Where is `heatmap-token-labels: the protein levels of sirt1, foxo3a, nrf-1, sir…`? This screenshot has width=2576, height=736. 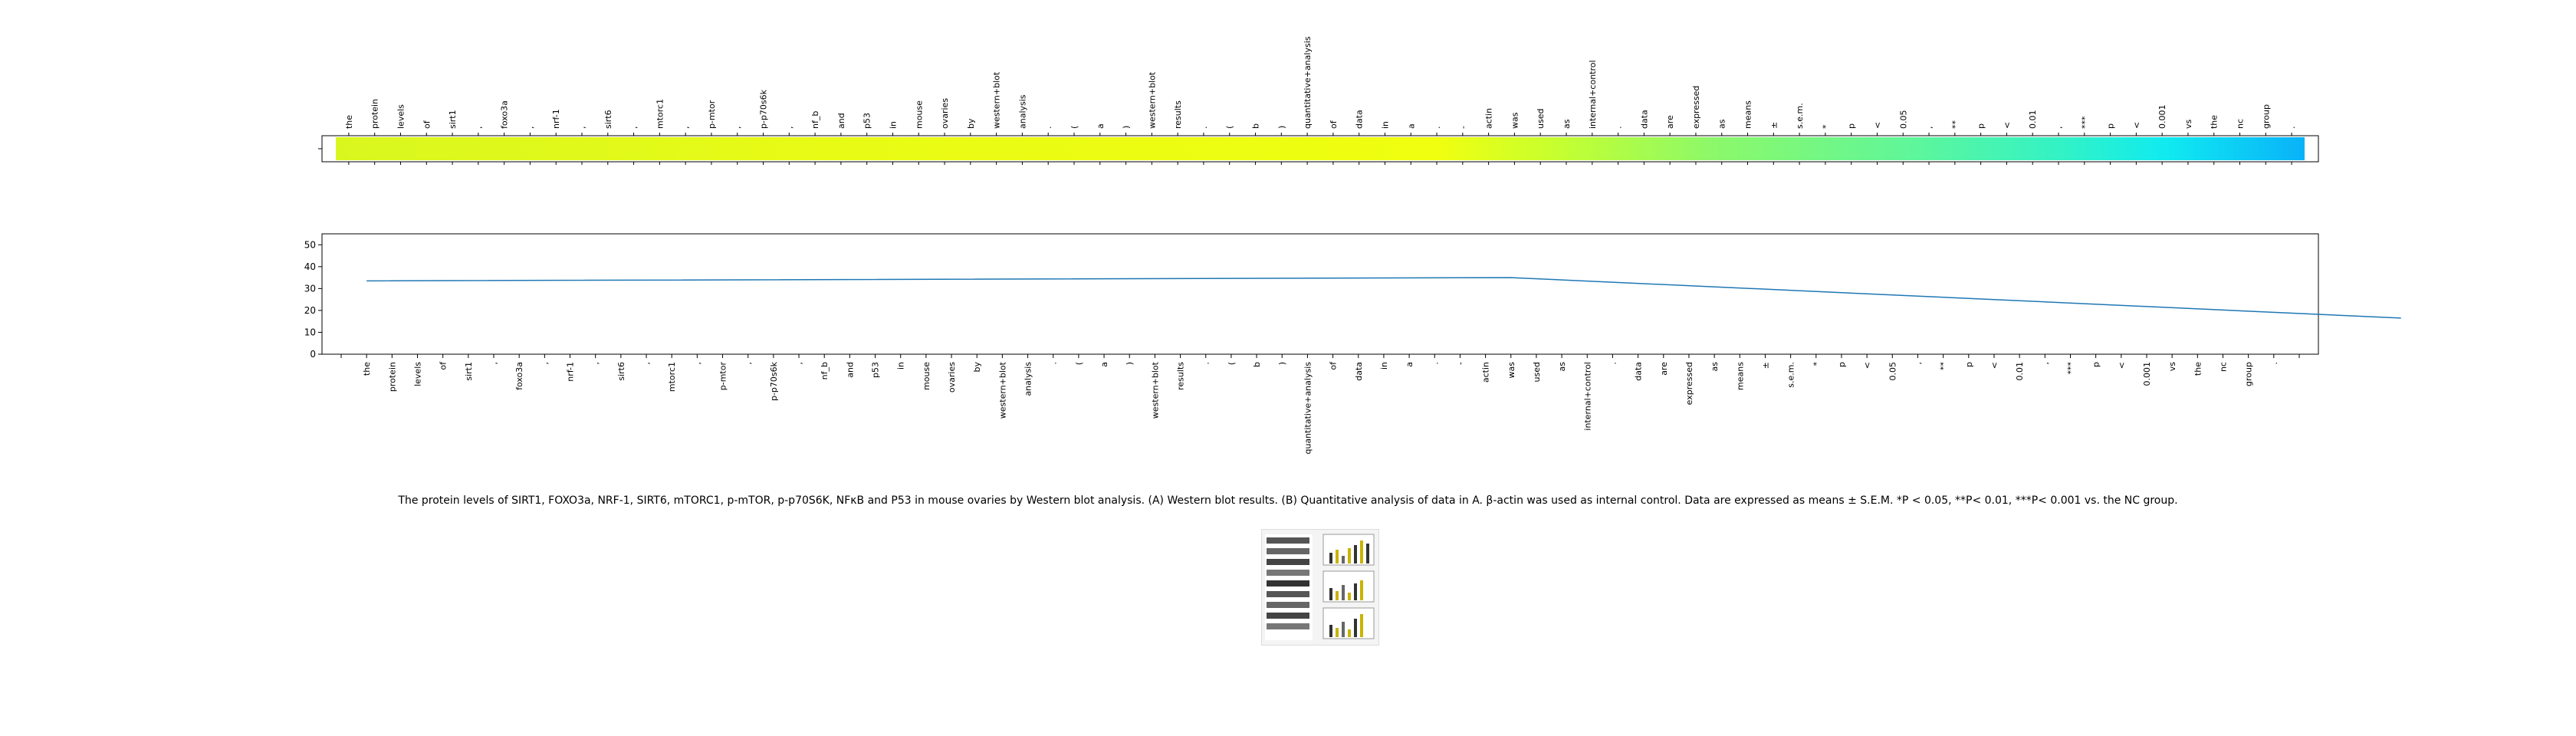 heatmap-token-labels: the protein levels of sirt1, foxo3a, nrf-1, sir… is located at coordinates (1320, 83).